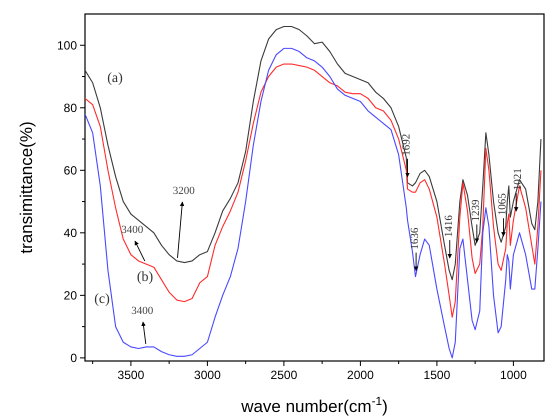  Describe the element at coordinates (448, 226) in the screenshot. I see `annotation: 1416` at that location.